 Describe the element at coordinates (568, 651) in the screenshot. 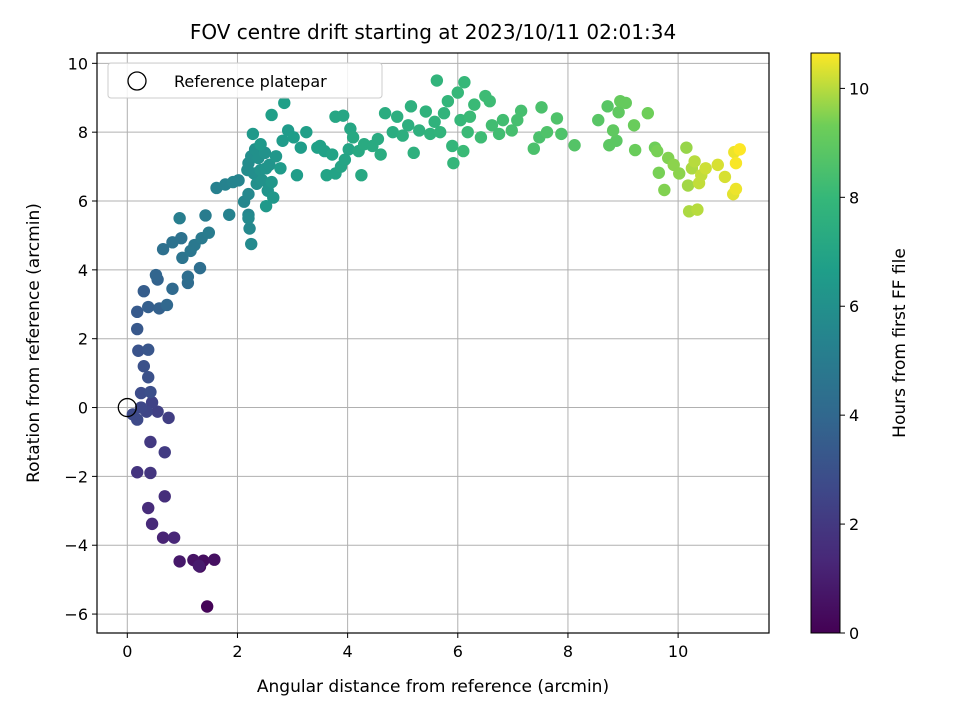

I see `x-tick-label: 8` at that location.